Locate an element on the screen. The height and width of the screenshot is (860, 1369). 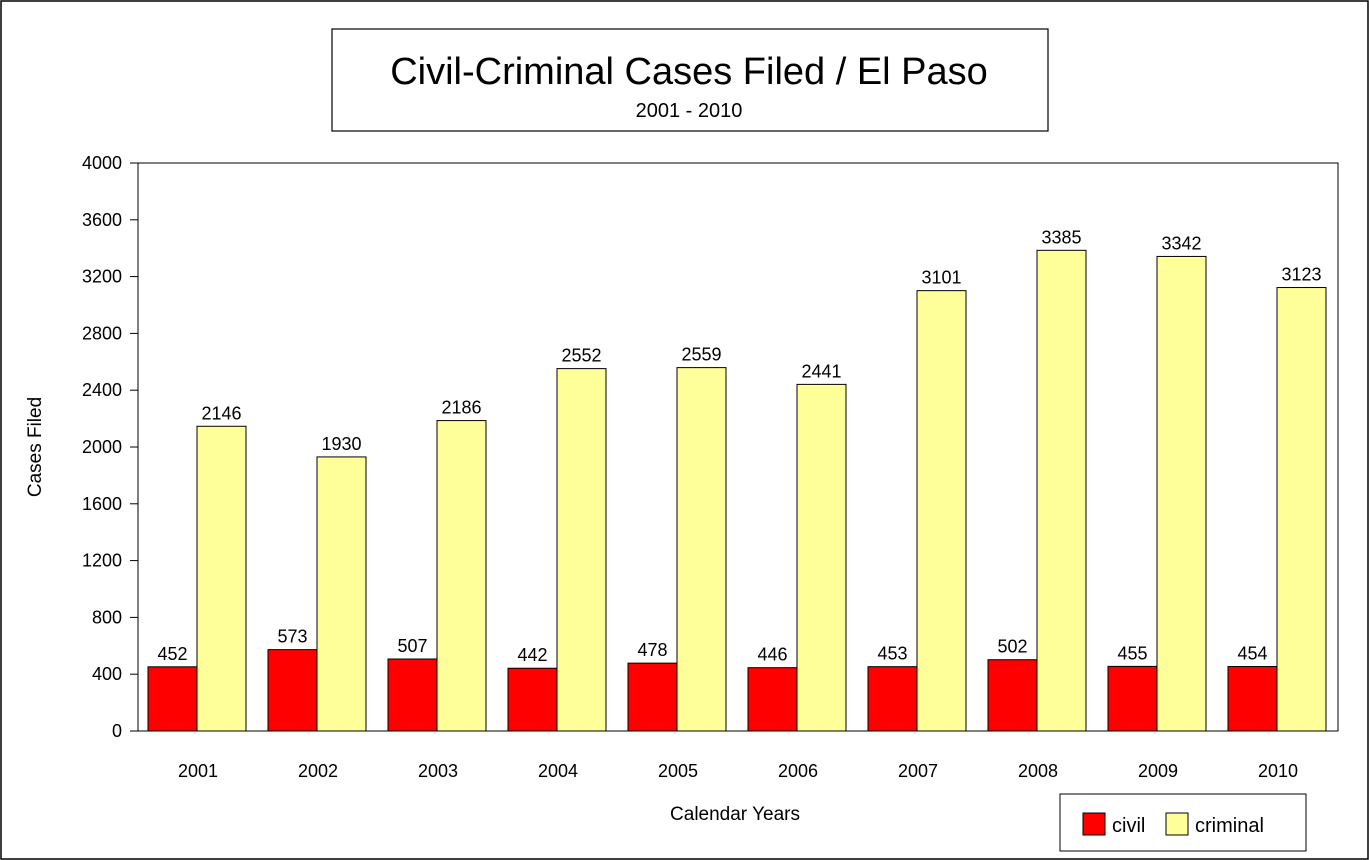
value-label-civil: 502 is located at coordinates (1012, 647).